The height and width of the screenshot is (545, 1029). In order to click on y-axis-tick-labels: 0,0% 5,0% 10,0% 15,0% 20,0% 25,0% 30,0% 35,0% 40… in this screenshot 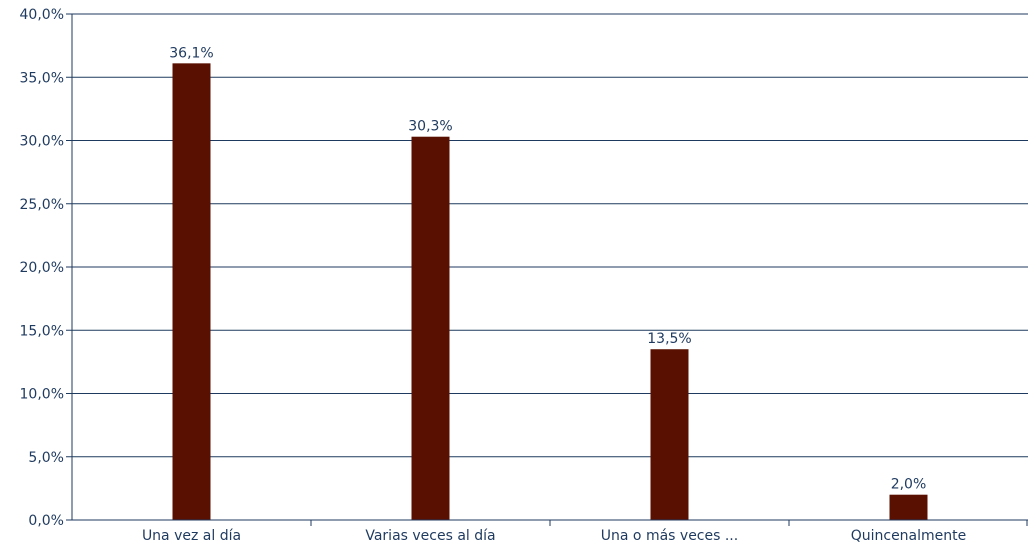, I will do `click(46, 268)`.